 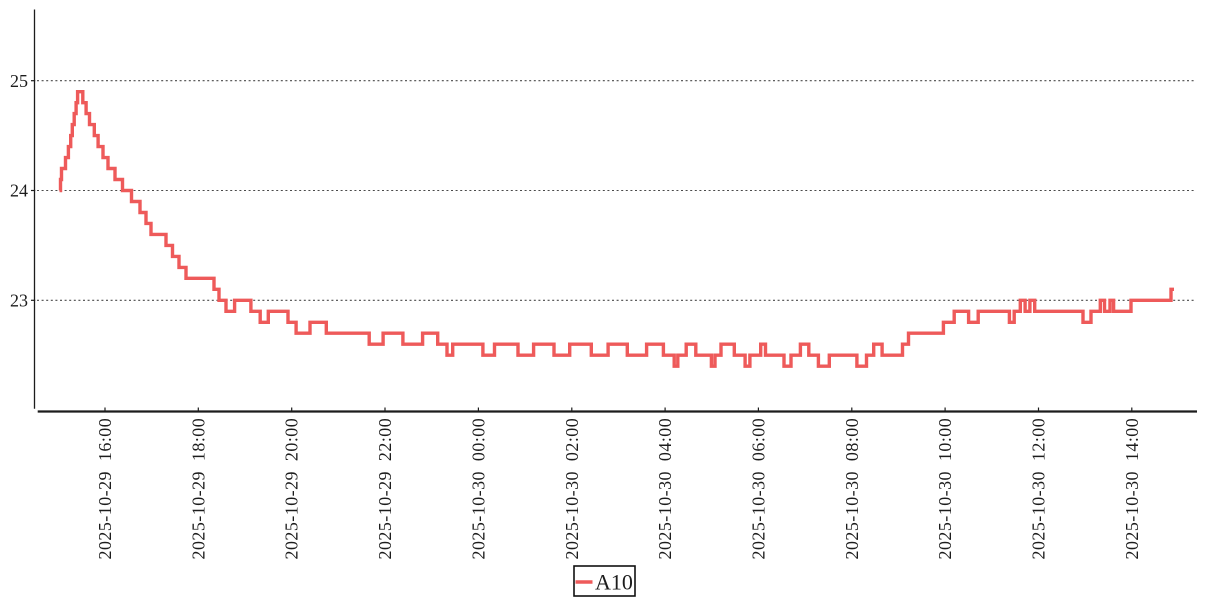 What do you see at coordinates (665, 489) in the screenshot?
I see `svg-text: 2025-10-30 04:00` at bounding box center [665, 489].